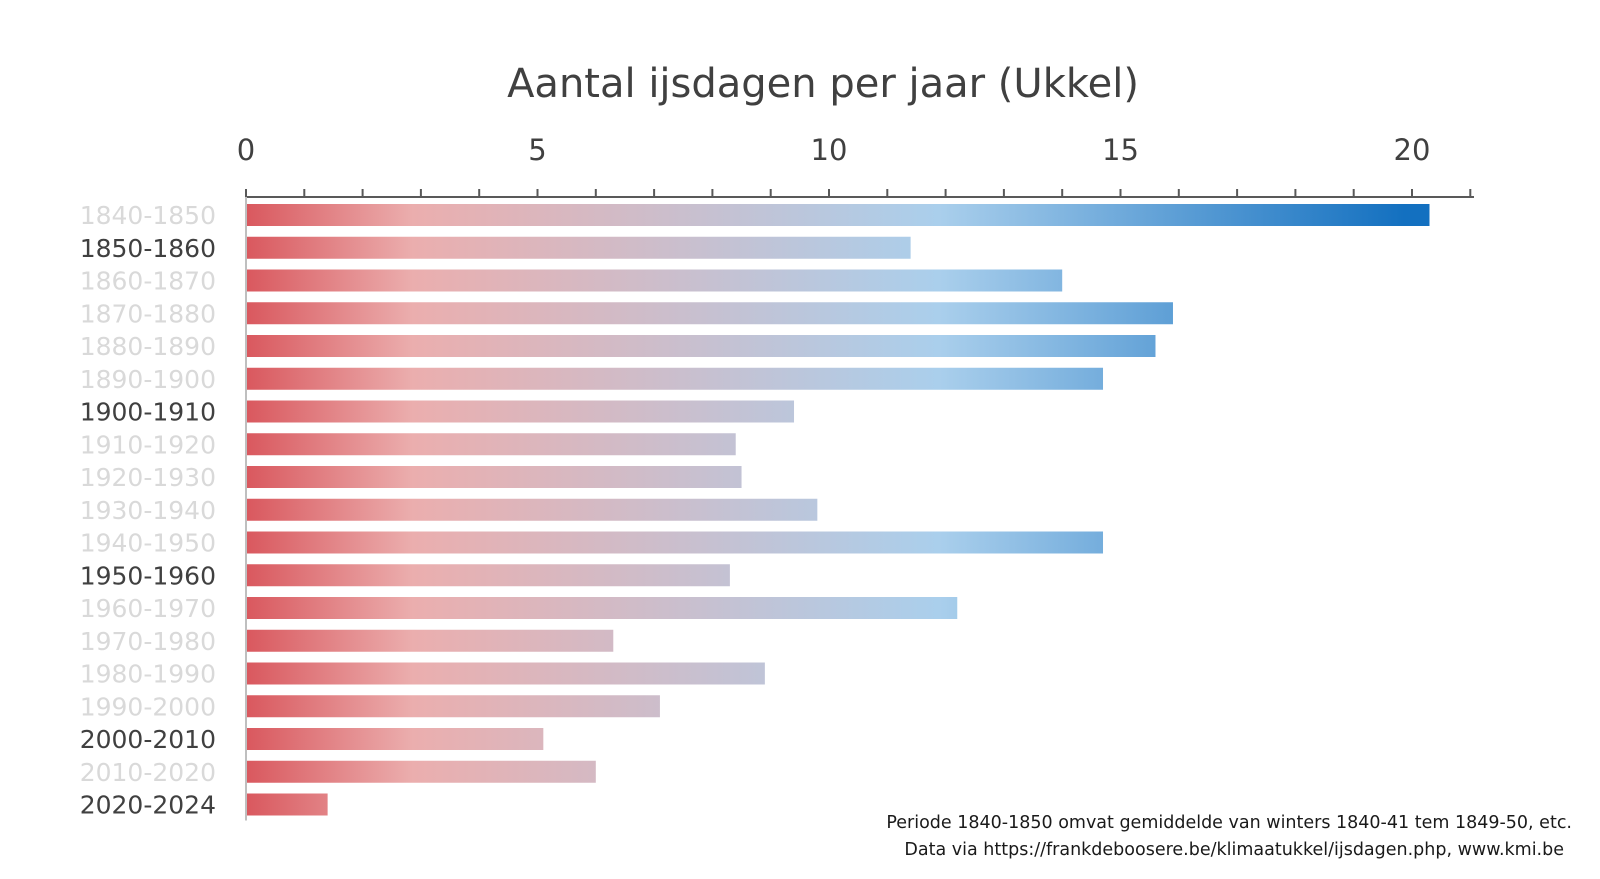 The height and width of the screenshot is (879, 1600). Describe the element at coordinates (148, 215) in the screenshot. I see `category-label: 1840-1850` at that location.